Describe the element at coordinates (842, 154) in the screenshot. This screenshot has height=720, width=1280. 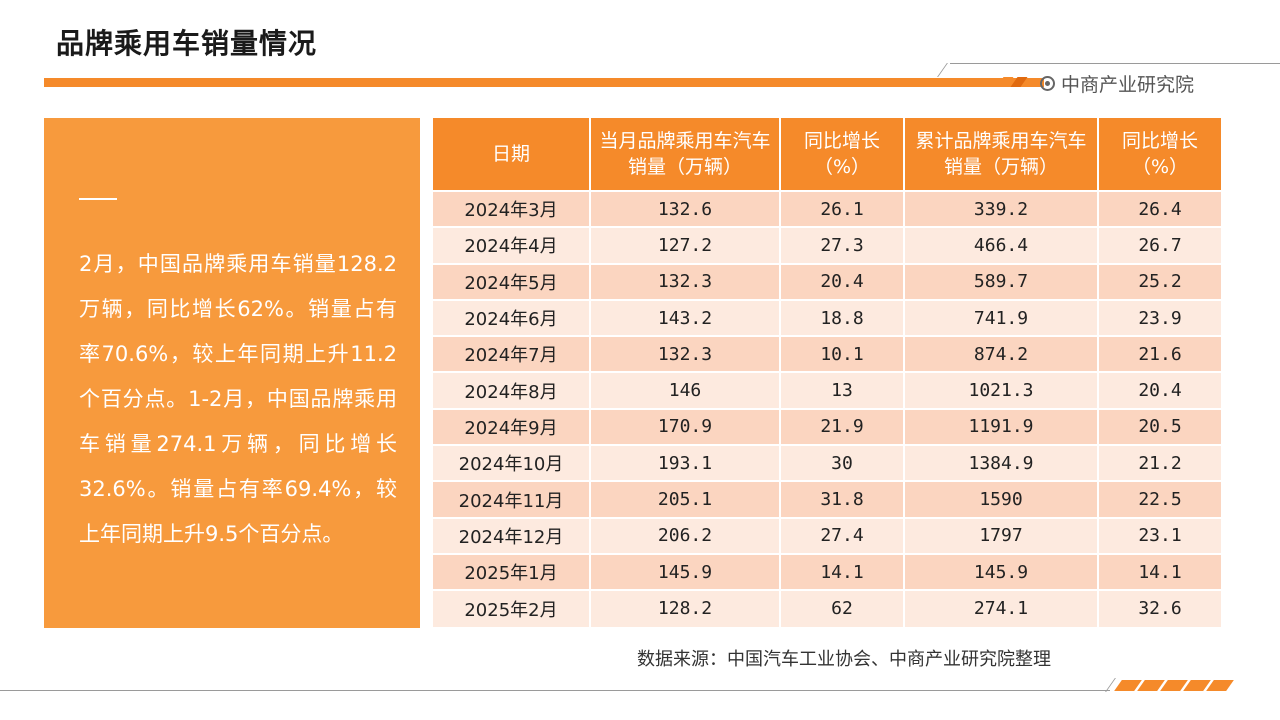
I see `header-monthly-growth: 同比增长（%）` at that location.